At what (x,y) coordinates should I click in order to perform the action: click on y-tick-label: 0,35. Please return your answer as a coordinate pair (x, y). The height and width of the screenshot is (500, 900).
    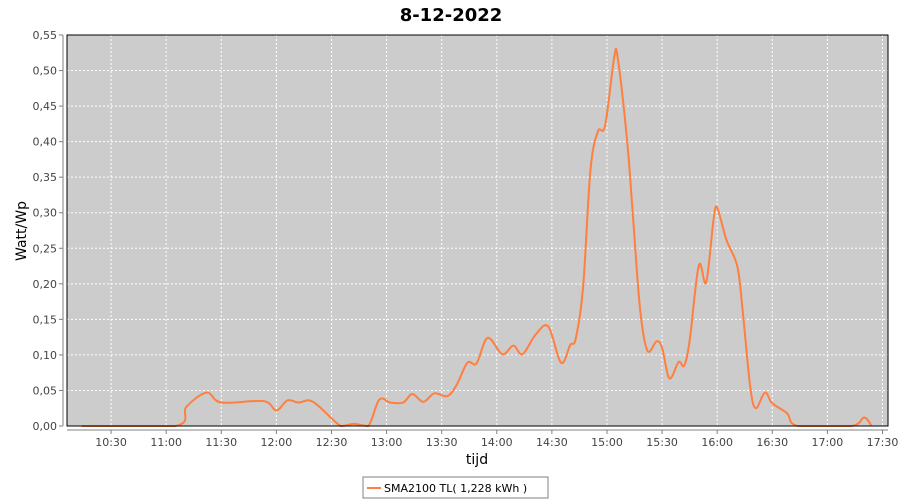
    Looking at the image, I should click on (45, 177).